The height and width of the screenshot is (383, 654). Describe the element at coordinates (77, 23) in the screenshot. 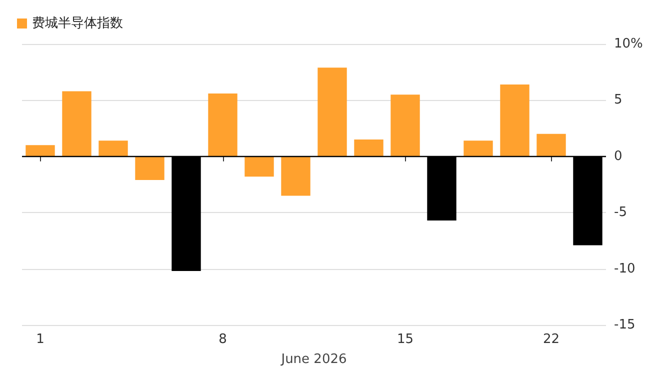

I see `legend-label: 费城半导体指数` at that location.